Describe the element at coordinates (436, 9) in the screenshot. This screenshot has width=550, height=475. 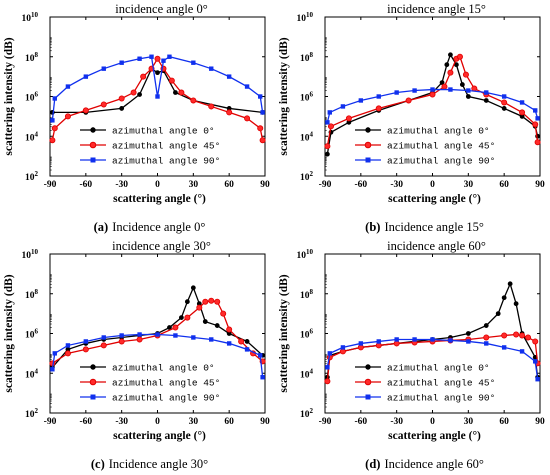
I see `chart-title: incidence angle 15°` at that location.